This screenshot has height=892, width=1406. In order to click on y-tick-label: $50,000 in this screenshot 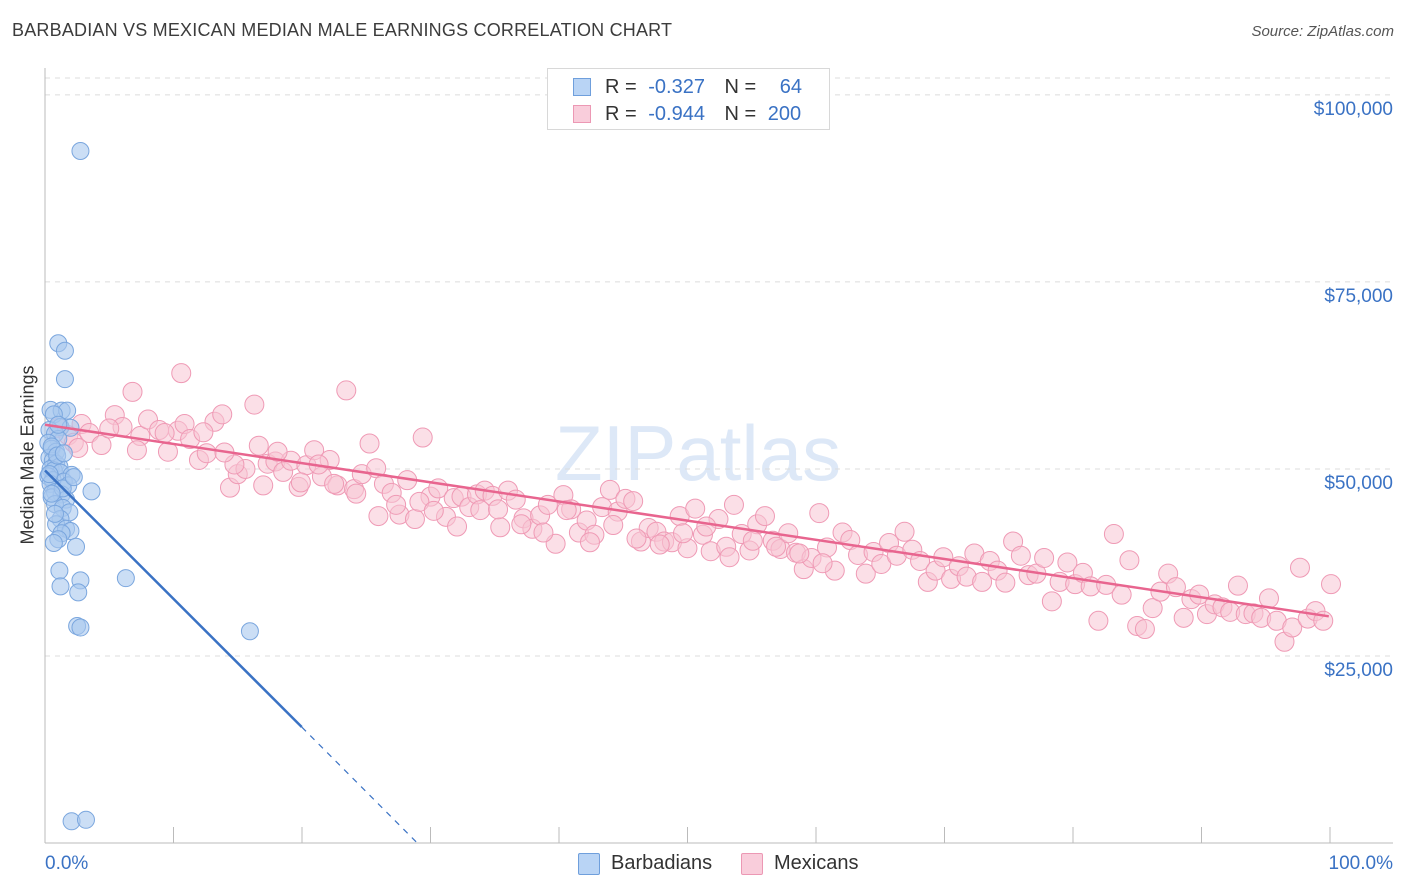, I will do `click(1358, 483)`.